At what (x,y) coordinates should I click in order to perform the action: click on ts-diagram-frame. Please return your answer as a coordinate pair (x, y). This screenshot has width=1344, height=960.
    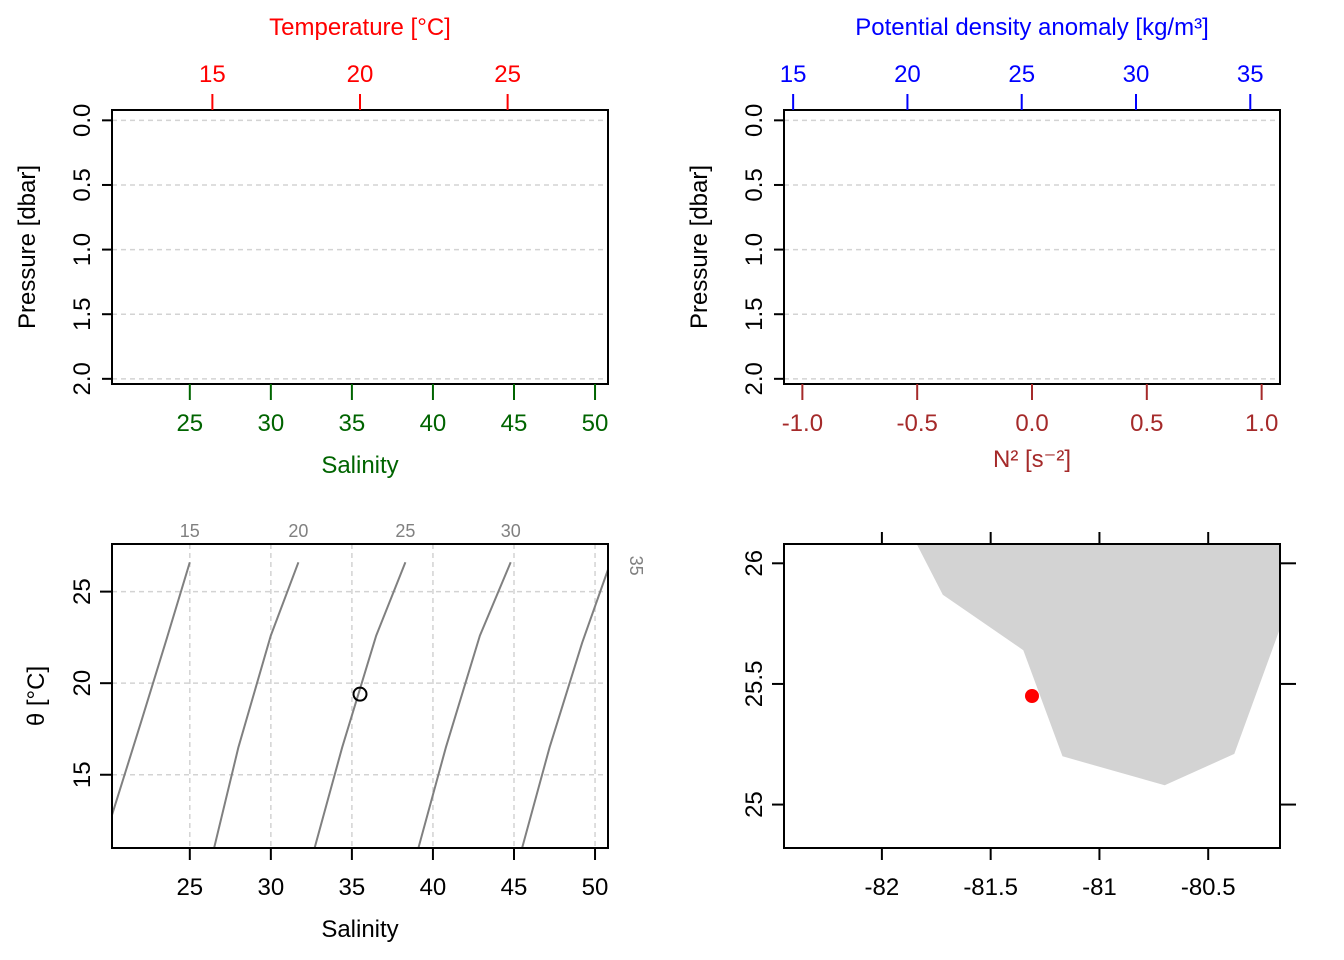
    Looking at the image, I should click on (360, 696).